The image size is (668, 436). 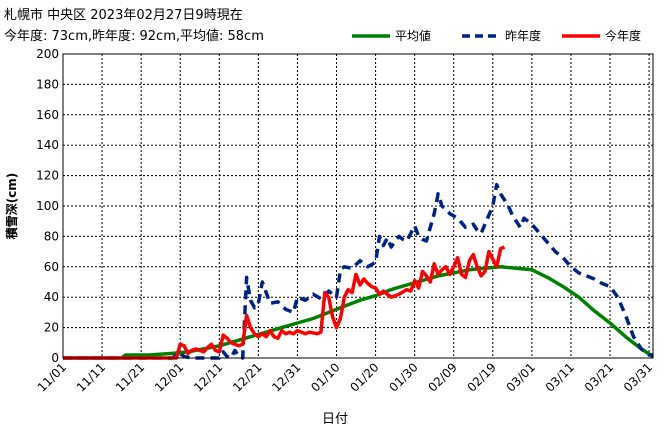 What do you see at coordinates (134, 36) in the screenshot?
I see `chart-summary: 今年度: 73cm,昨年度: 92cm,平均値: 58cm` at bounding box center [134, 36].